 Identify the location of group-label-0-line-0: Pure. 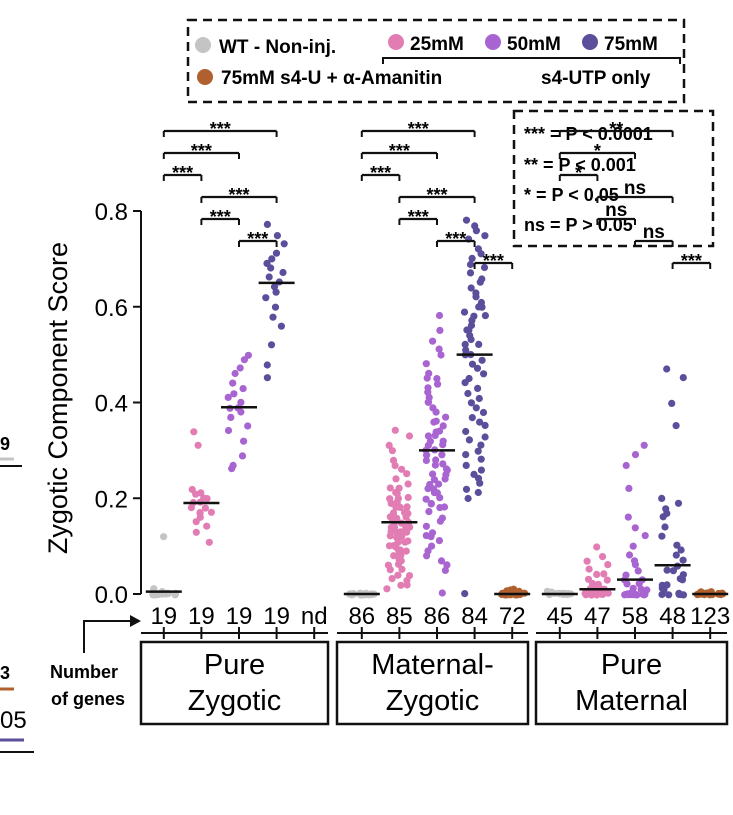
(234, 665).